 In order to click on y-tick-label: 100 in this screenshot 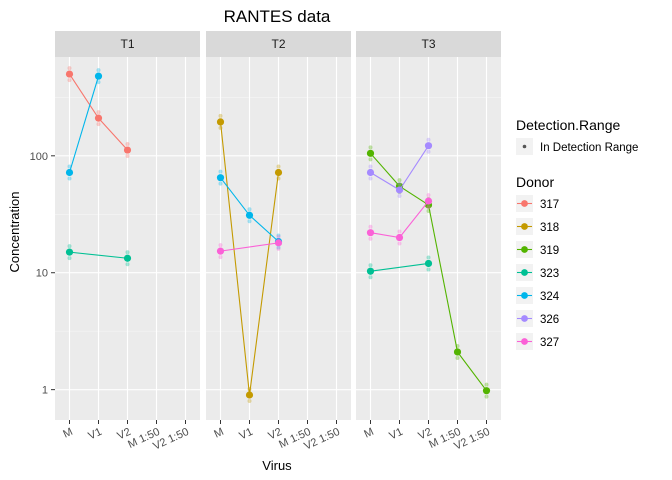, I will do `click(39, 157)`.